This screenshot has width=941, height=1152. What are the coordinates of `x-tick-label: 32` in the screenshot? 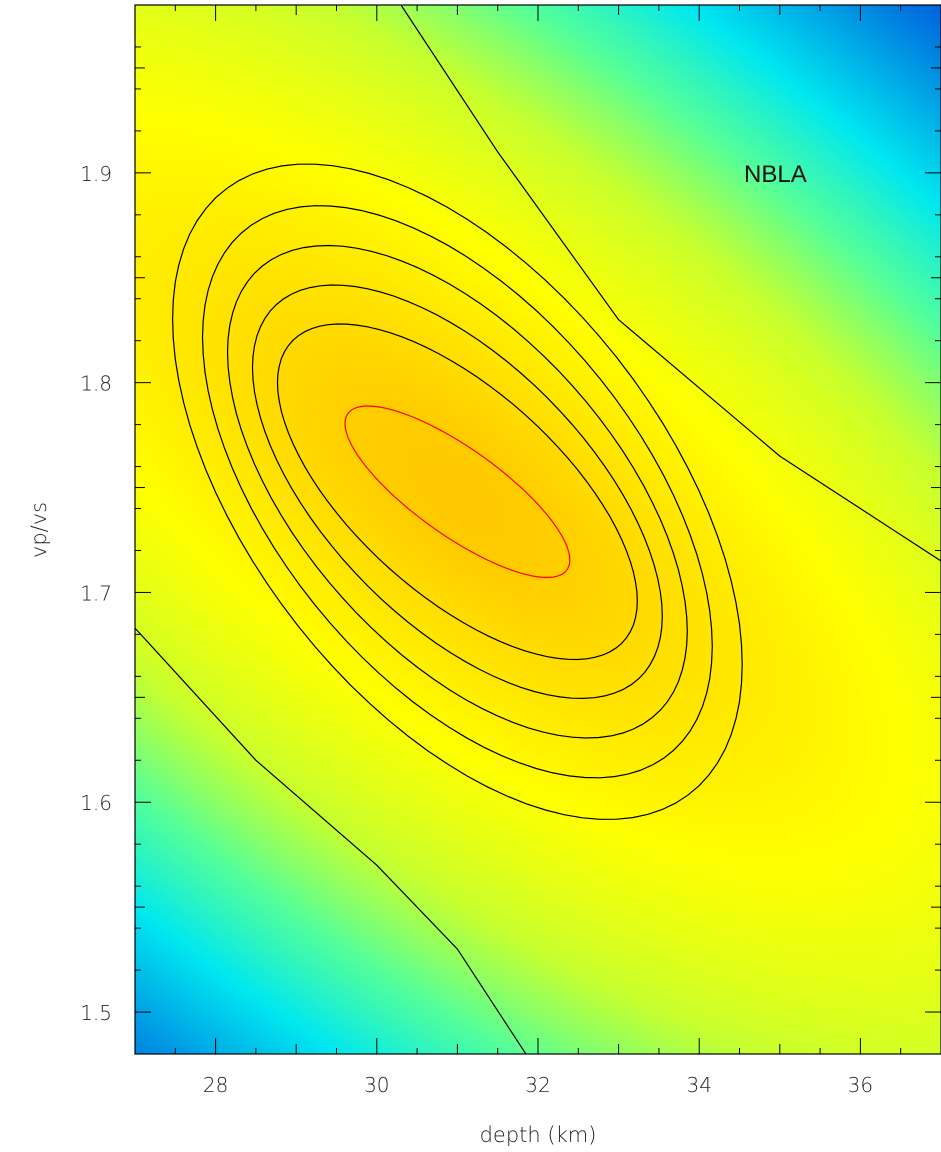 It's located at (537, 1085).